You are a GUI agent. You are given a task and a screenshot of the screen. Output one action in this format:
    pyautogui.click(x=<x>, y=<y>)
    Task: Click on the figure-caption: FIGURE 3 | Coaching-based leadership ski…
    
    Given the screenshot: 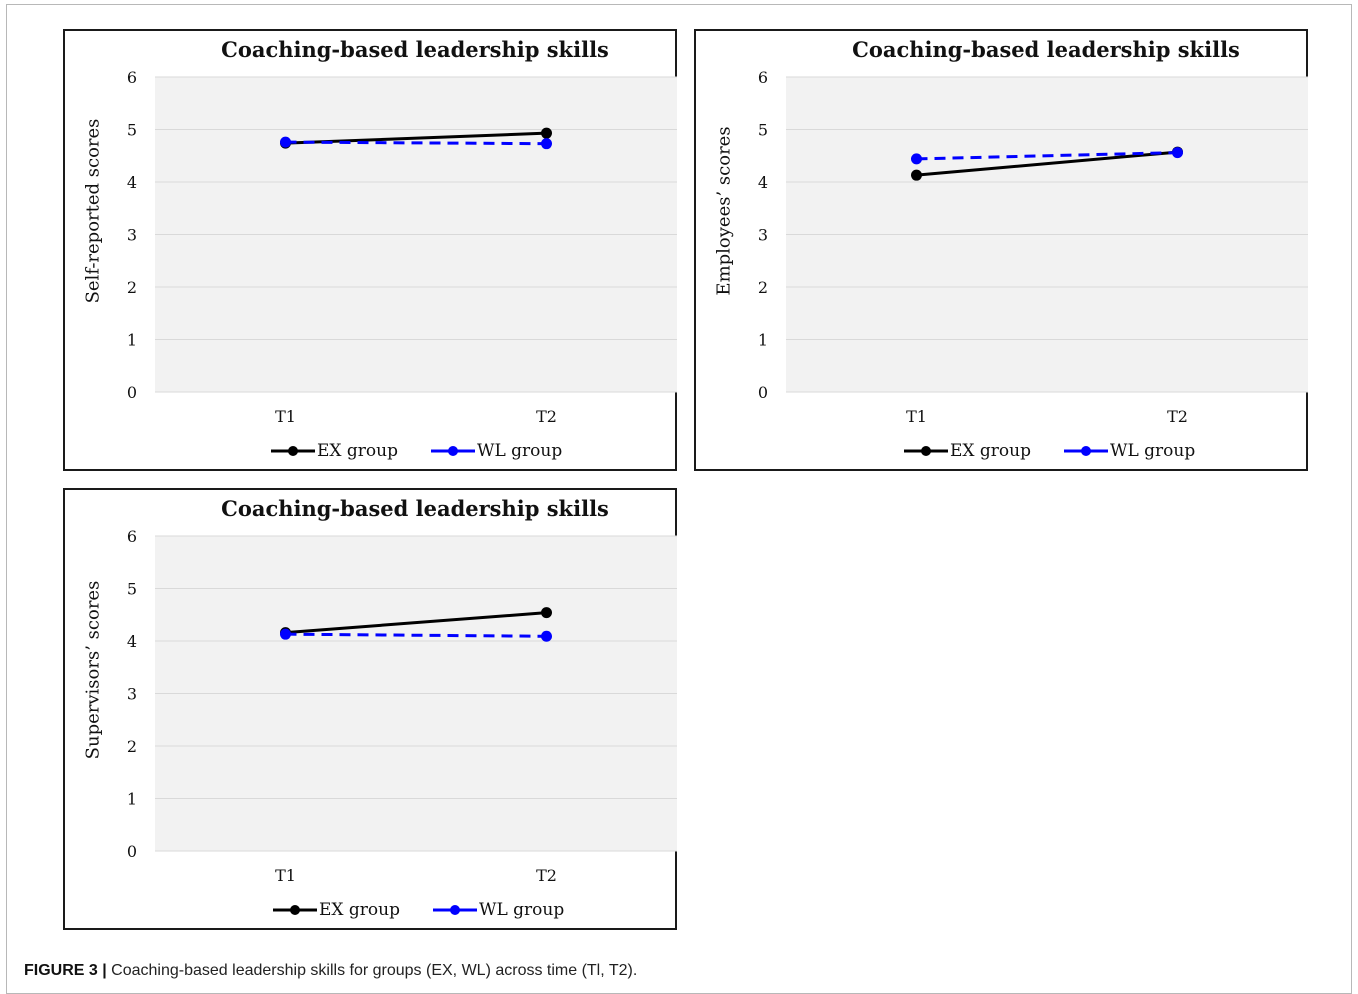 What is the action you would take?
    pyautogui.click(x=330, y=971)
    